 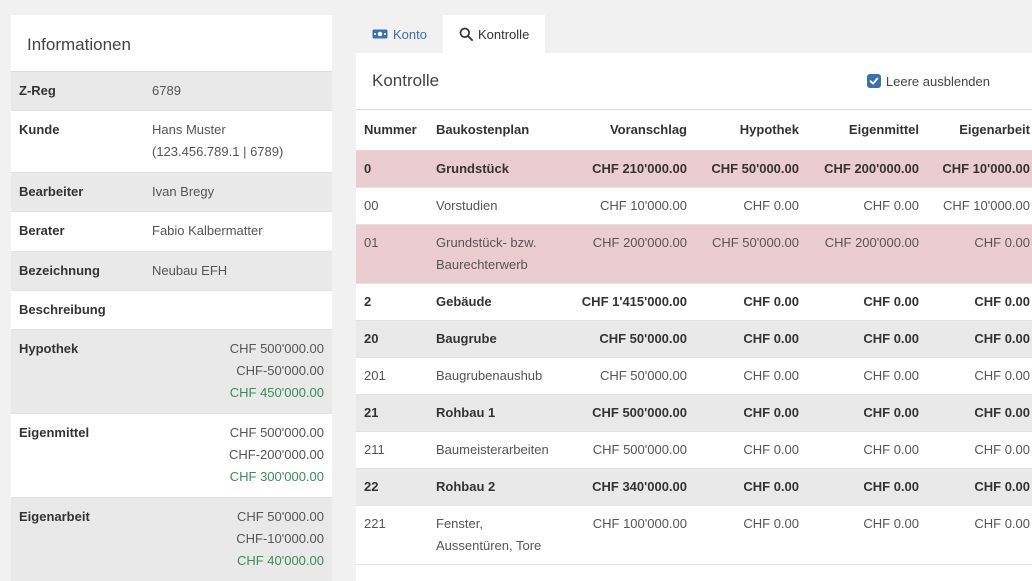 I want to click on info-row-beschreibung: Beschreibung, so click(x=171, y=310).